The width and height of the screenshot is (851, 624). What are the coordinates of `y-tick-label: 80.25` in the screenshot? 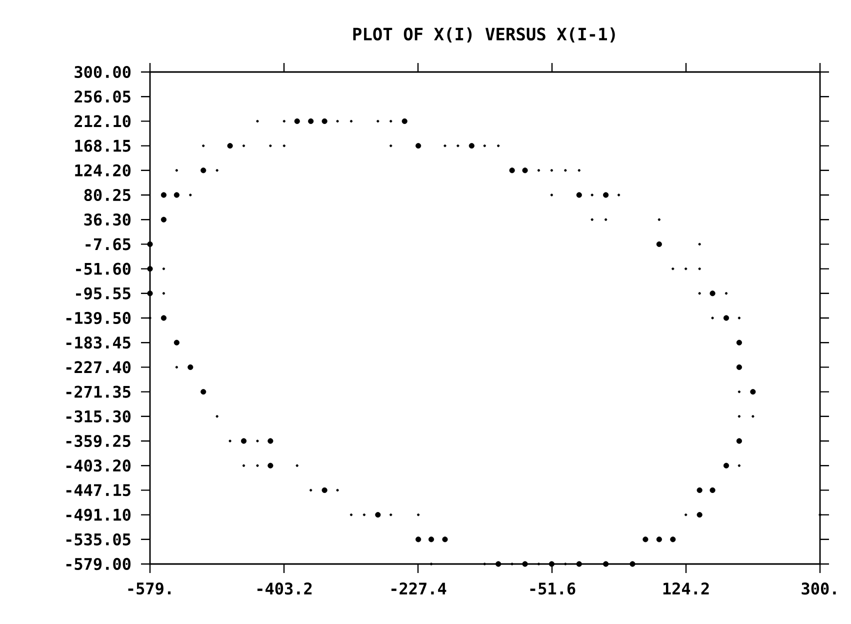 It's located at (107, 195).